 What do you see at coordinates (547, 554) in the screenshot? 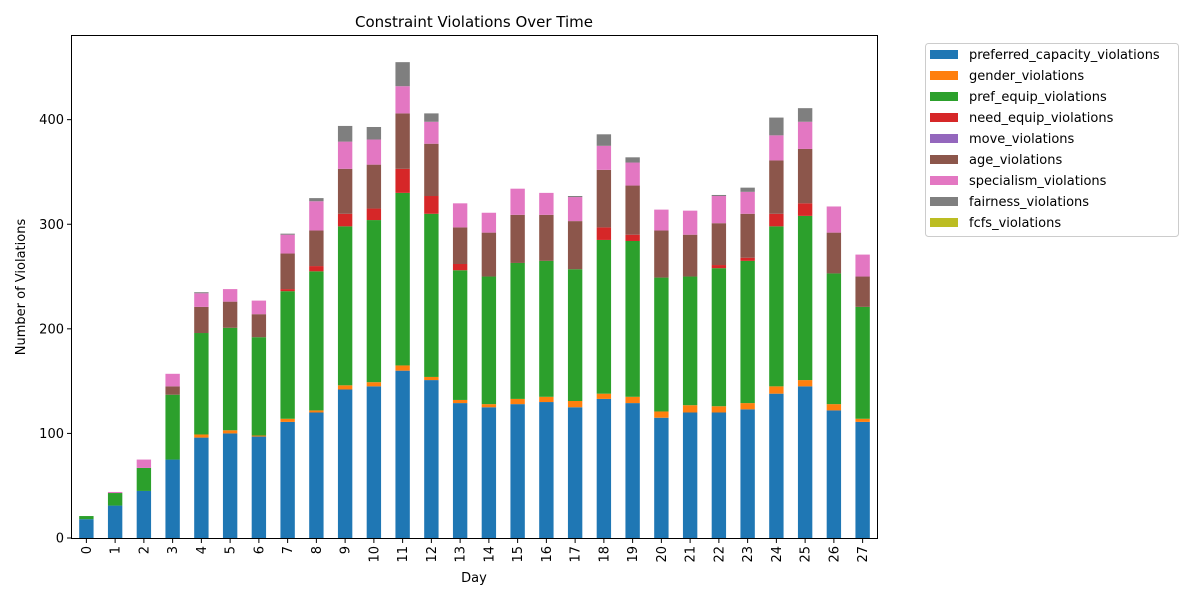
I see `x-tick-label: 16` at bounding box center [547, 554].